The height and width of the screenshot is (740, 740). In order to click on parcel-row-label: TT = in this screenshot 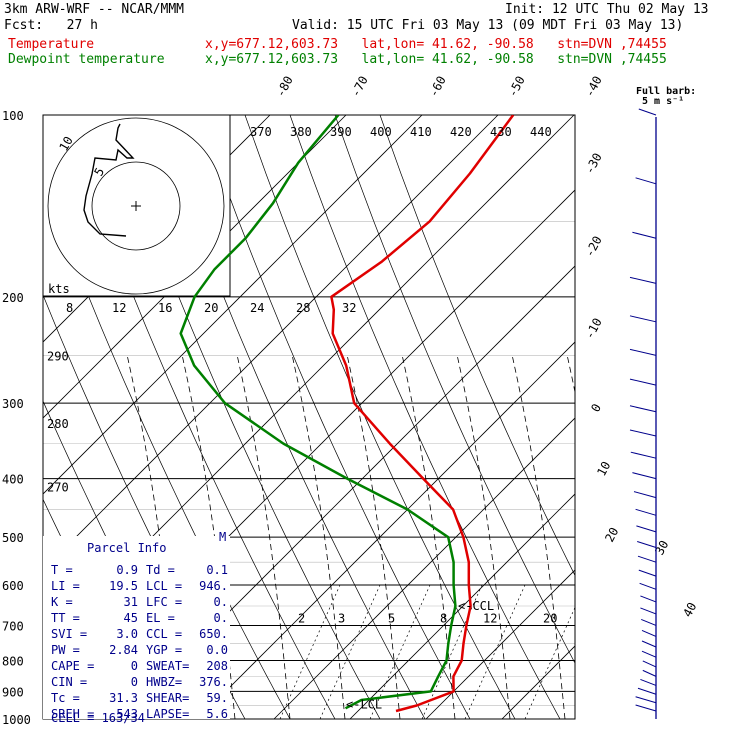, I will do `click(65, 618)`.